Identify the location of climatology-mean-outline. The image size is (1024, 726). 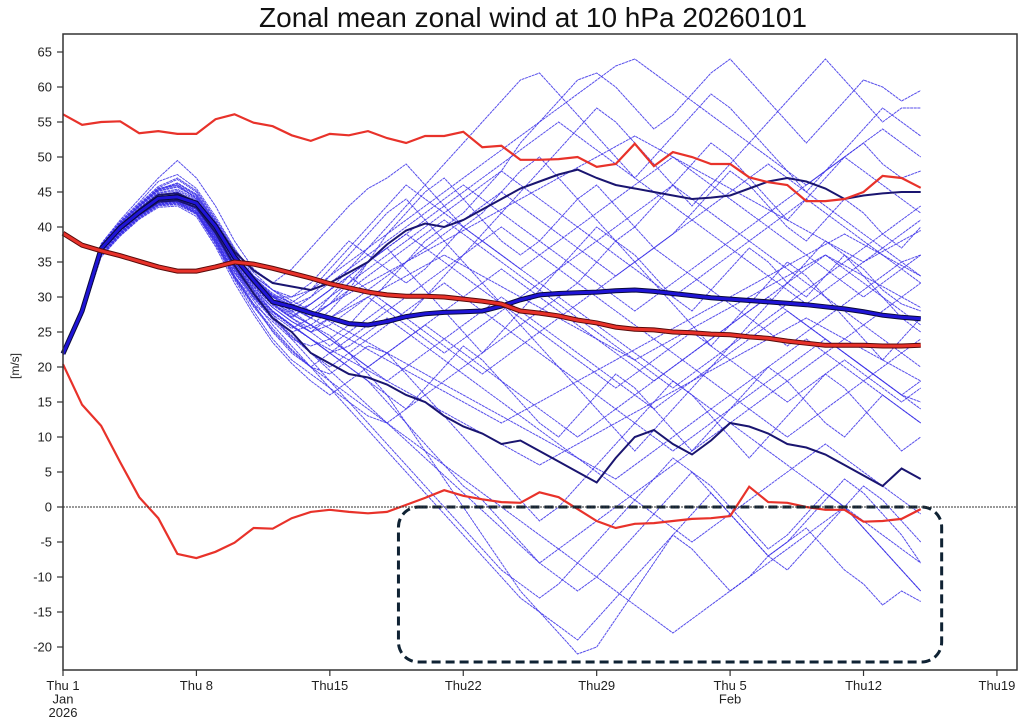
(491, 290).